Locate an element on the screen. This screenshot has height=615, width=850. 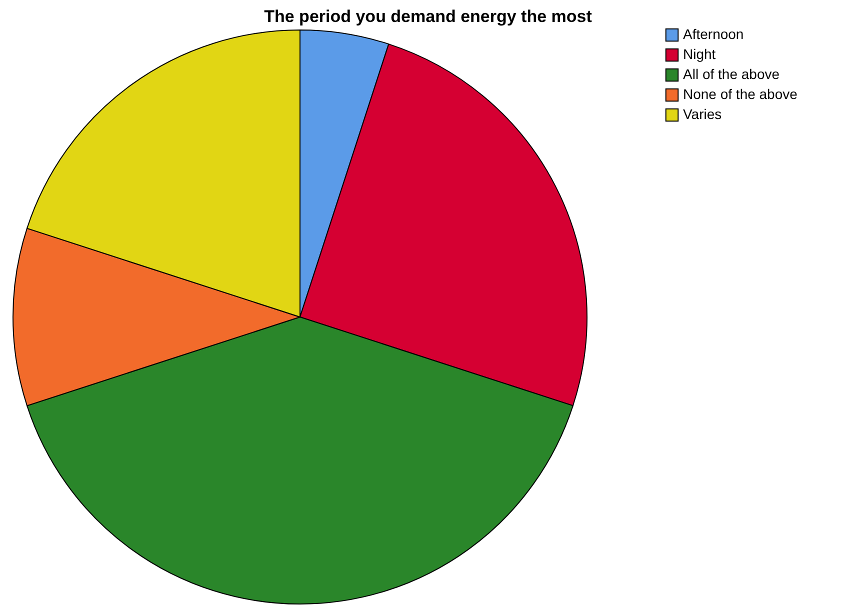
chart-title: The period you demand energy the most is located at coordinates (428, 16).